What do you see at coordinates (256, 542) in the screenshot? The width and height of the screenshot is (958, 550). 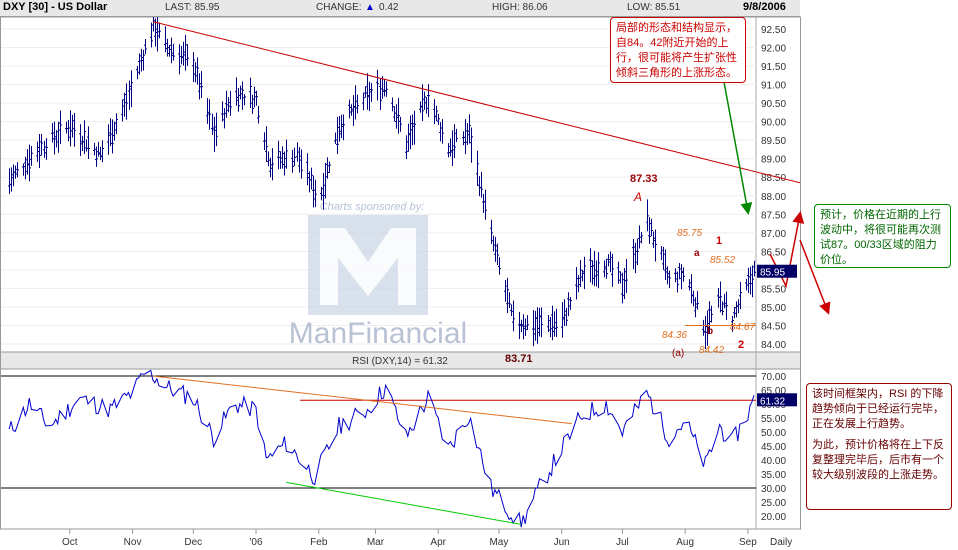 I see `month-label: '06` at bounding box center [256, 542].